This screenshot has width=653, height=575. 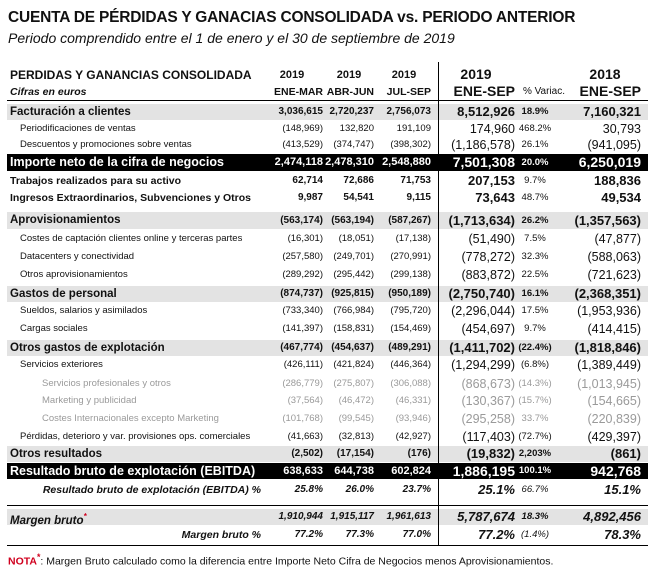 What do you see at coordinates (353, 144) in the screenshot?
I see `row-value-col-1: (374,747)` at bounding box center [353, 144].